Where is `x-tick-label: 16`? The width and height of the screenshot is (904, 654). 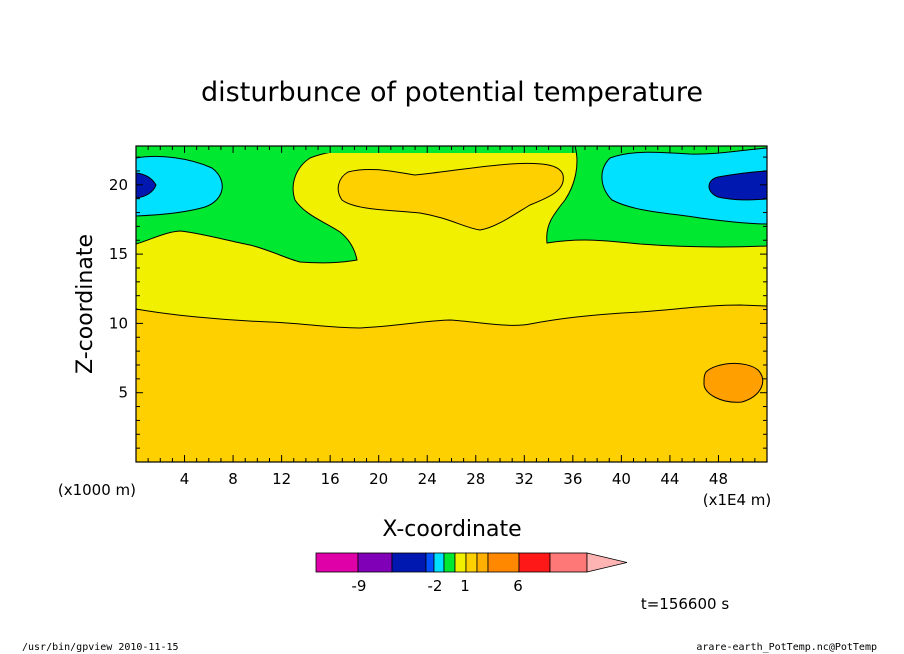
x-tick-label: 16 is located at coordinates (330, 479).